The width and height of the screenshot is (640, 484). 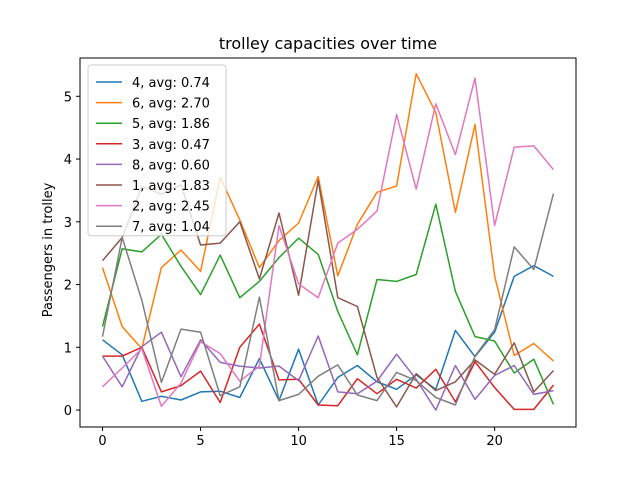 What do you see at coordinates (68, 223) in the screenshot?
I see `y-tick-label: 3` at bounding box center [68, 223].